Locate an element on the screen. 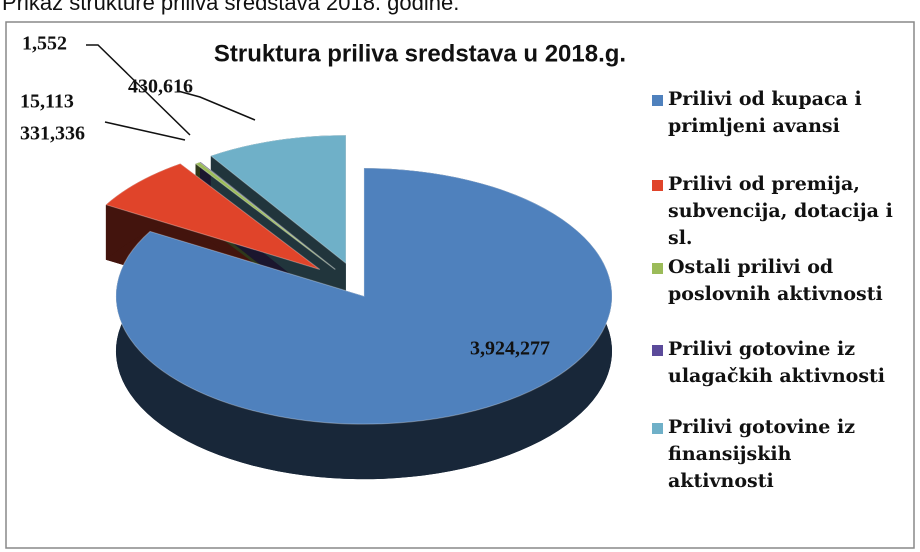 The image size is (920, 552). data-label: 15,113 is located at coordinates (47, 102).